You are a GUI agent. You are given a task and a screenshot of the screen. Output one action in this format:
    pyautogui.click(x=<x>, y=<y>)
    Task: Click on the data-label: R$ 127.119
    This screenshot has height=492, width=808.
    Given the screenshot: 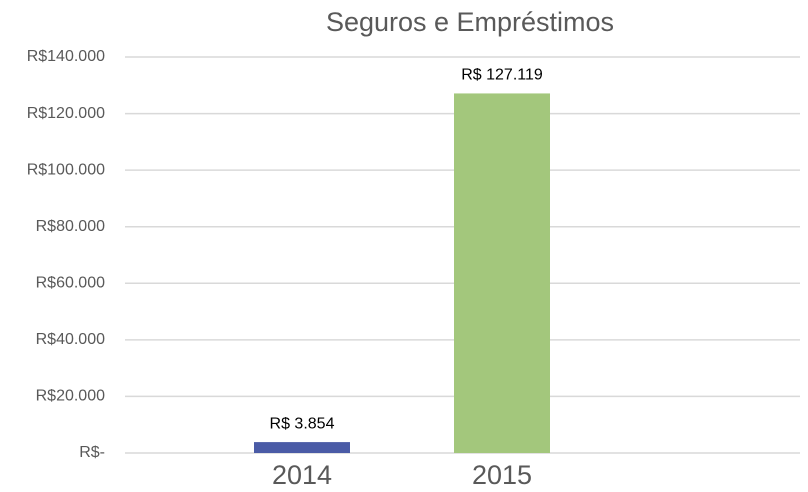 What is the action you would take?
    pyautogui.click(x=502, y=75)
    